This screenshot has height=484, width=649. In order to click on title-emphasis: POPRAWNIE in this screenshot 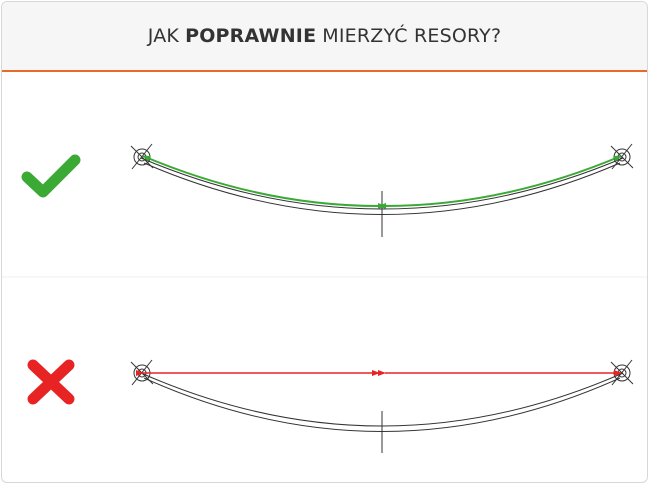, I will do `click(251, 36)`.